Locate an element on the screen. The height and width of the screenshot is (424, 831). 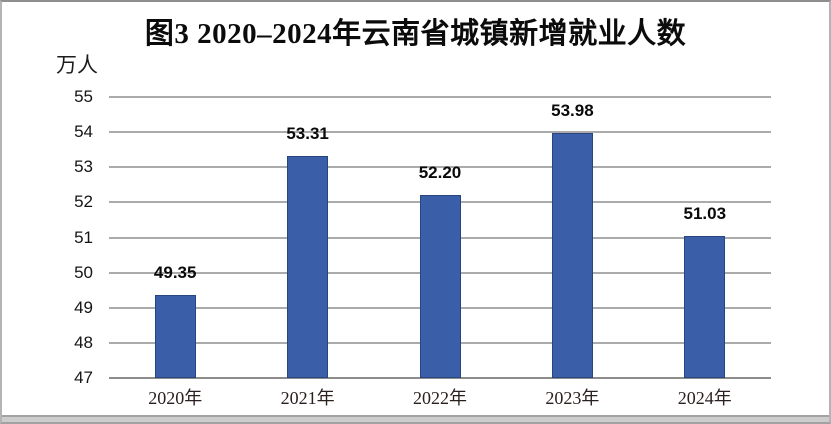
x-tick-label: 2021年 is located at coordinates (307, 398).